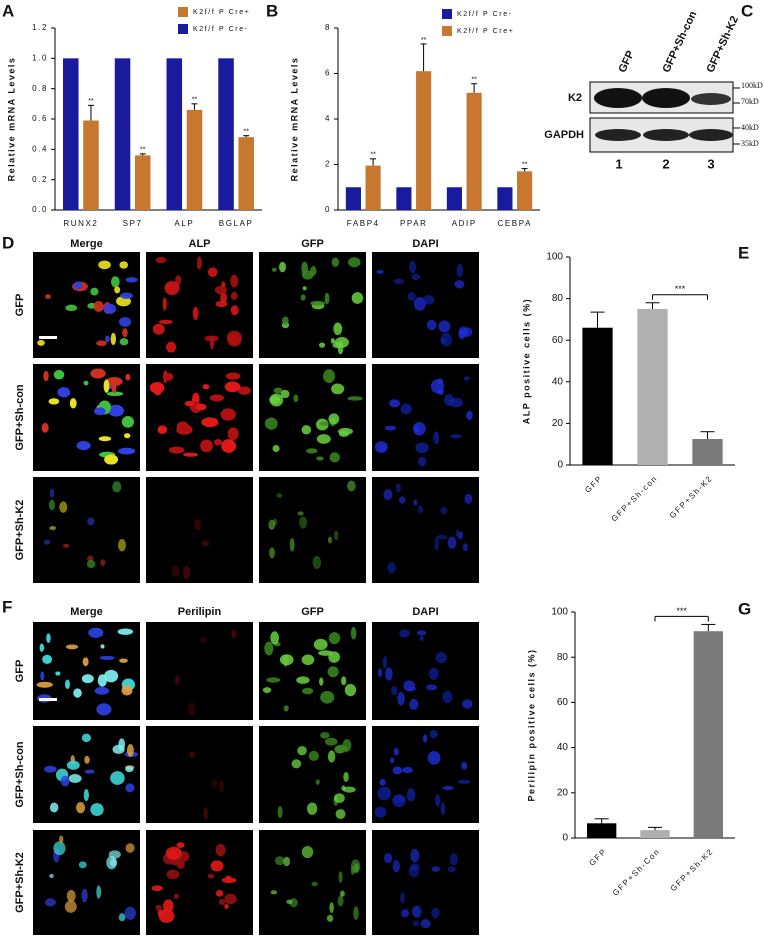 The image size is (764, 937). What do you see at coordinates (40, 88) in the screenshot?
I see `y-tick-label: 0.8` at bounding box center [40, 88].